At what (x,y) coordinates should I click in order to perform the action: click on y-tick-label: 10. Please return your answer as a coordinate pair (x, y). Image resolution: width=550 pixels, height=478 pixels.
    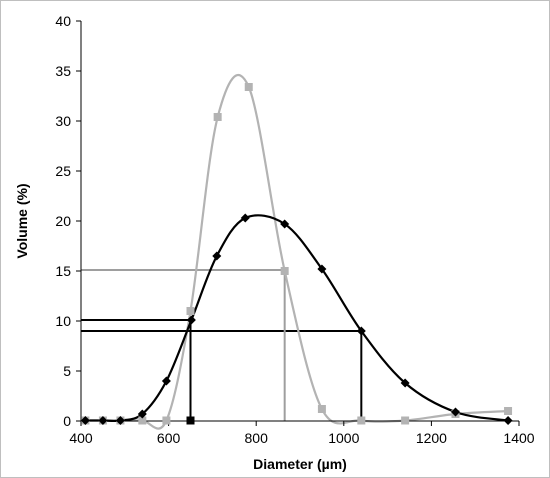
    Looking at the image, I should click on (63, 321).